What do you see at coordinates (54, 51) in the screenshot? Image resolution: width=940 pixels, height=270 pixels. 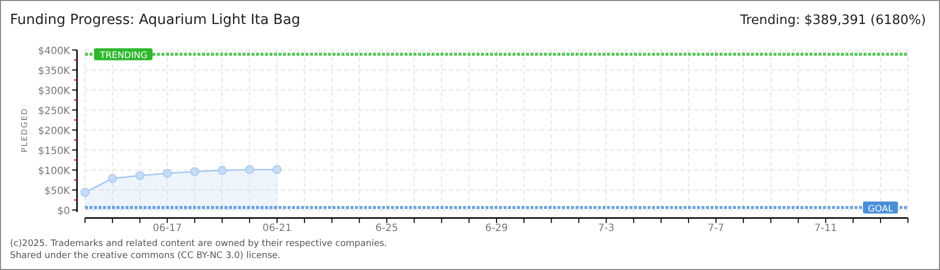 I see `y-tick-label: $400K` at bounding box center [54, 51].